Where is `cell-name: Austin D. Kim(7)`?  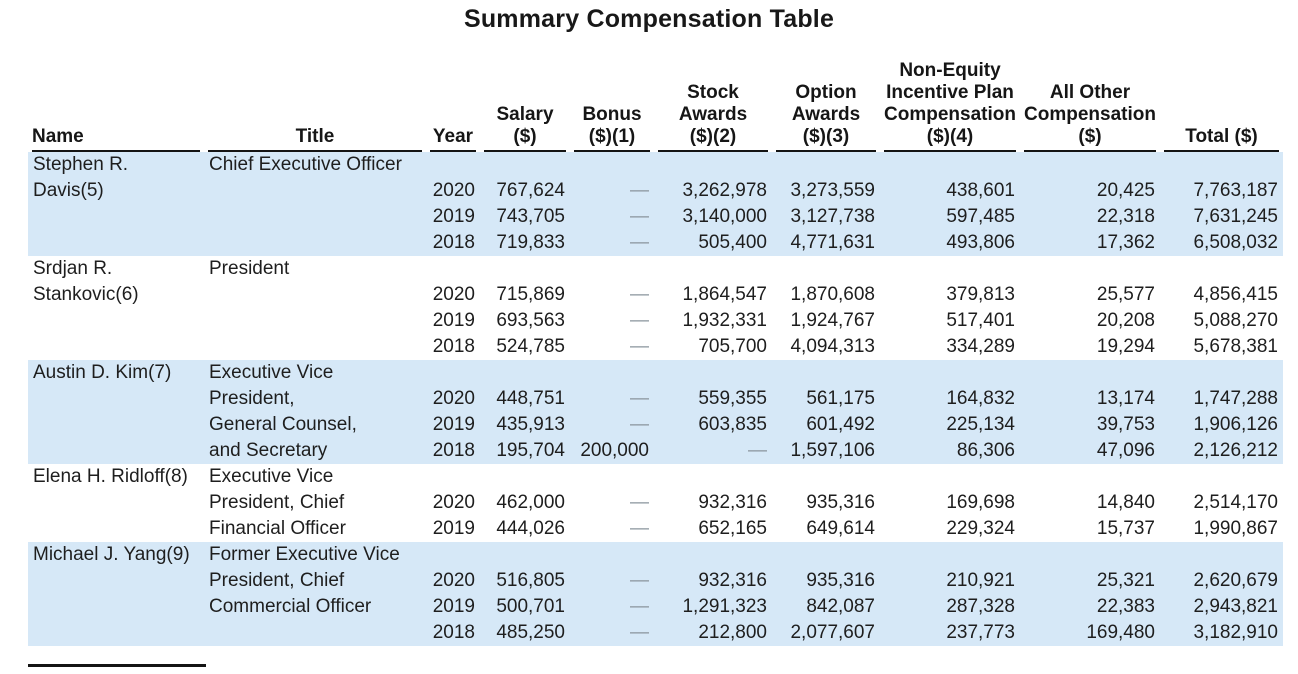
cell-name: Austin D. Kim(7) is located at coordinates (116, 373).